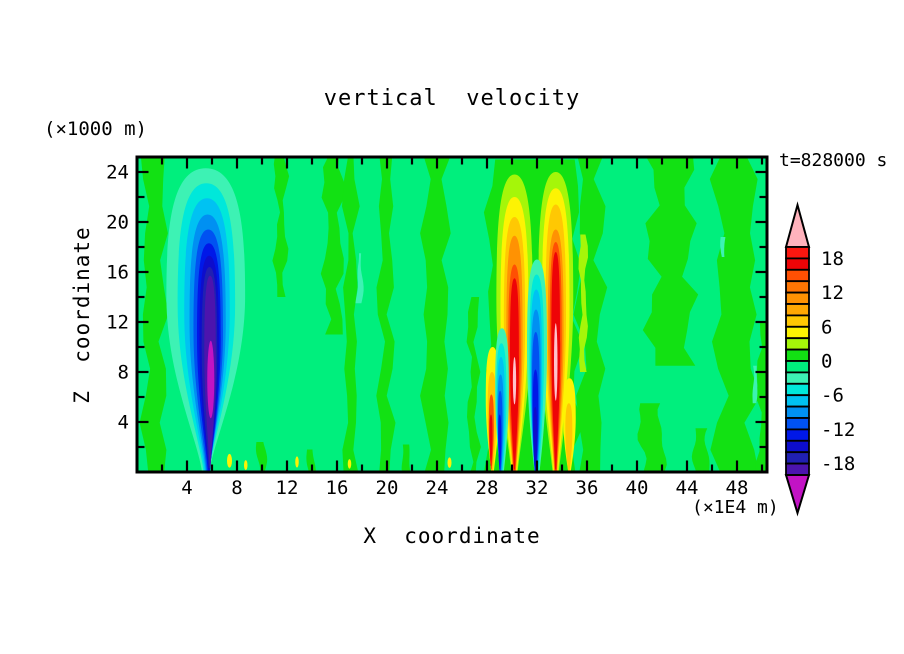  I want to click on y-tick-label: 12, so click(117, 323).